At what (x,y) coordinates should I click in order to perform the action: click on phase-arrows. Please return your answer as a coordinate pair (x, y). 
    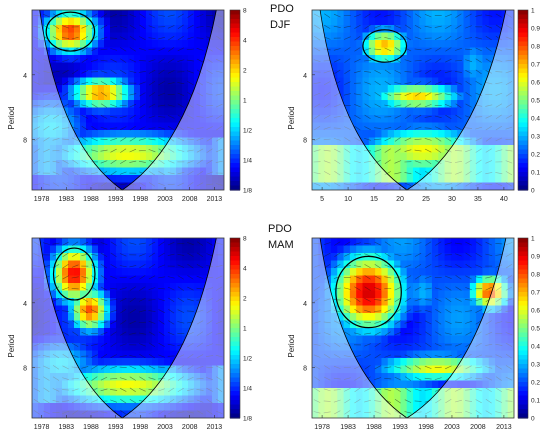
    Looking at the image, I should click on (413, 328).